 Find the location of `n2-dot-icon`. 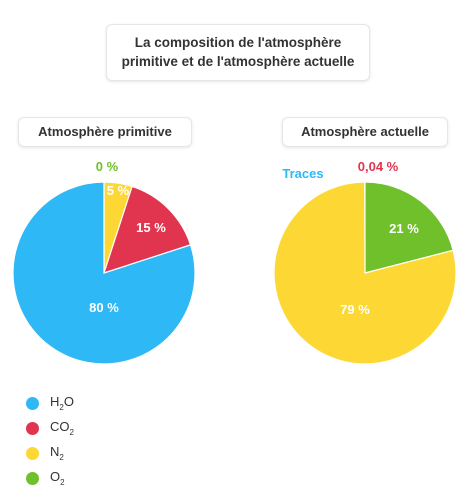

n2-dot-icon is located at coordinates (32, 453).